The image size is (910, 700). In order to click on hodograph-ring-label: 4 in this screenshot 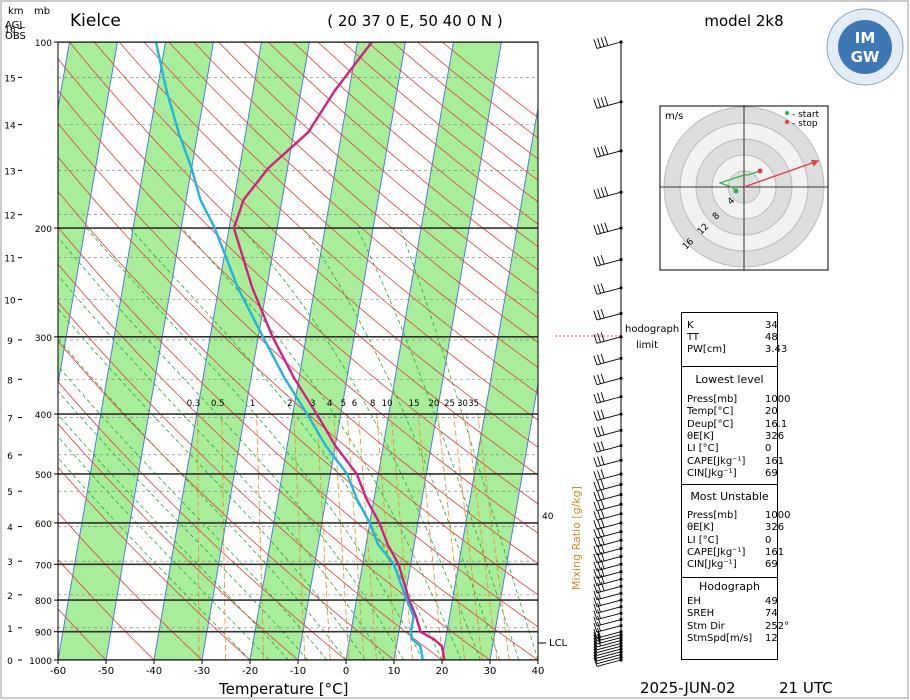, I will do `click(731, 201)`.